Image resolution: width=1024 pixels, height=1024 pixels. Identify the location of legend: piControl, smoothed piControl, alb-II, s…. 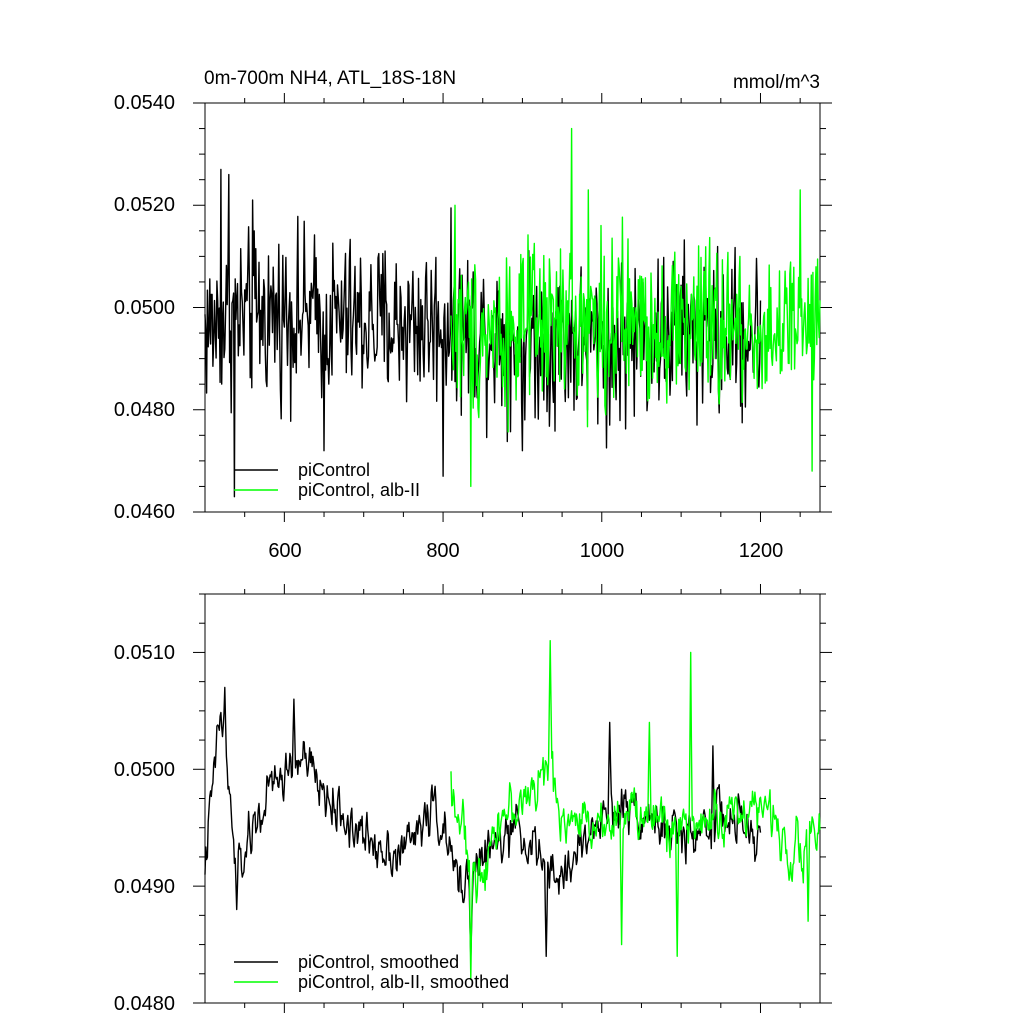
(371, 972).